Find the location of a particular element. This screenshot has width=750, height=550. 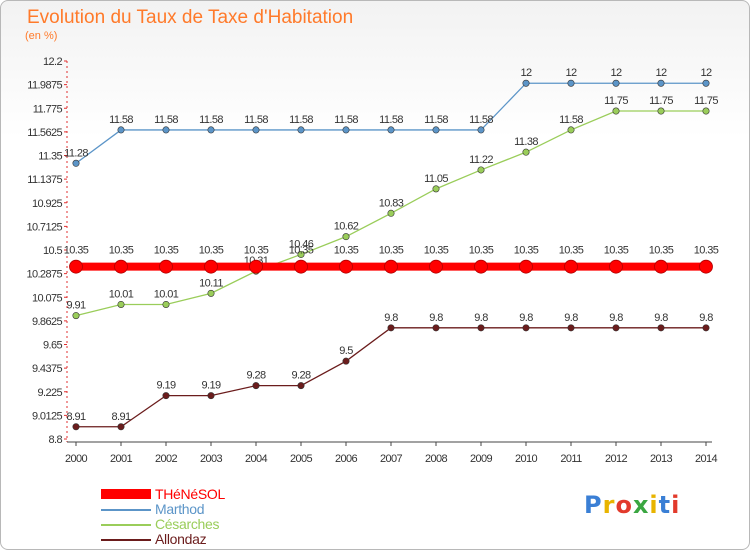

y-tick-label: 9.65 is located at coordinates (52, 346).